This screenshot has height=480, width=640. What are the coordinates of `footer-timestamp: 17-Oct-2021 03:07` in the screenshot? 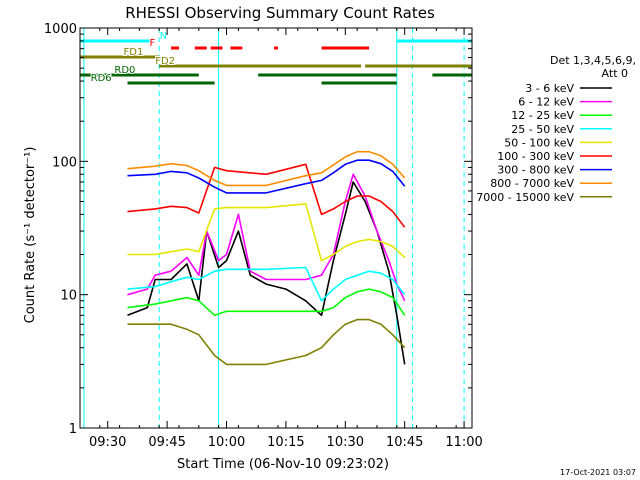 It's located at (598, 472).